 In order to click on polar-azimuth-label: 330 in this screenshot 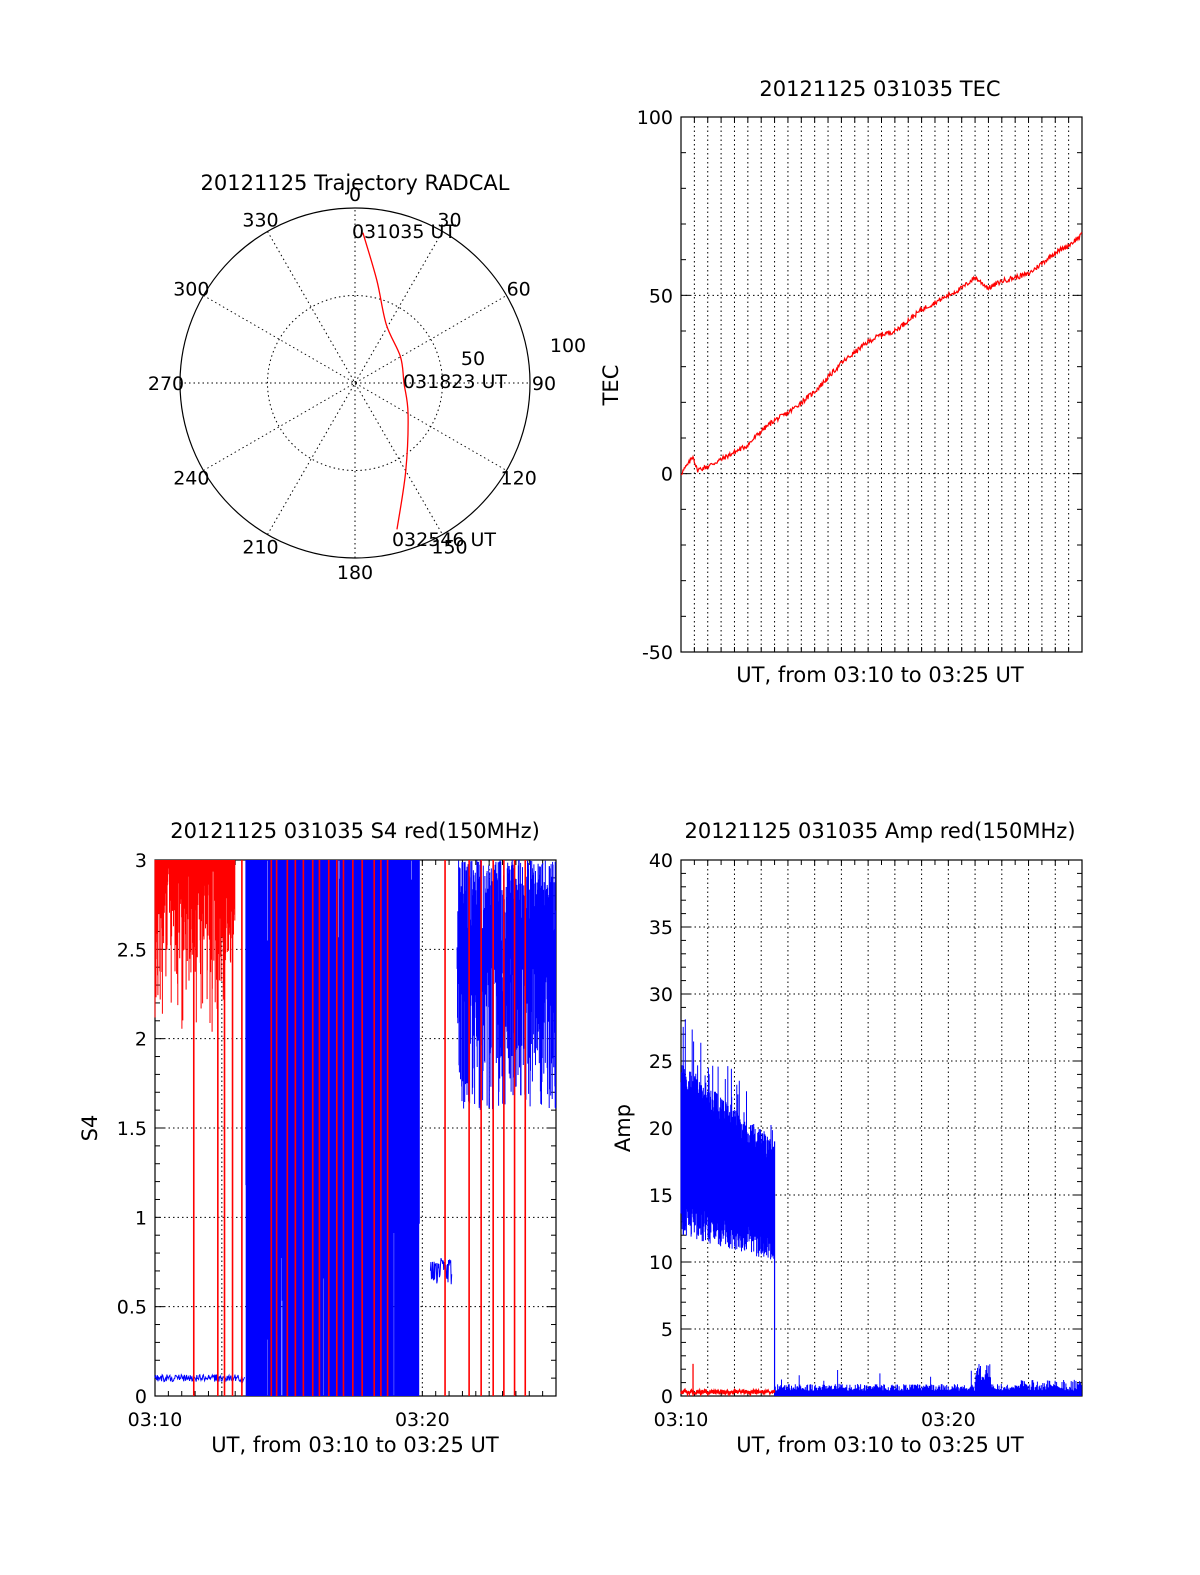, I will do `click(260, 220)`.